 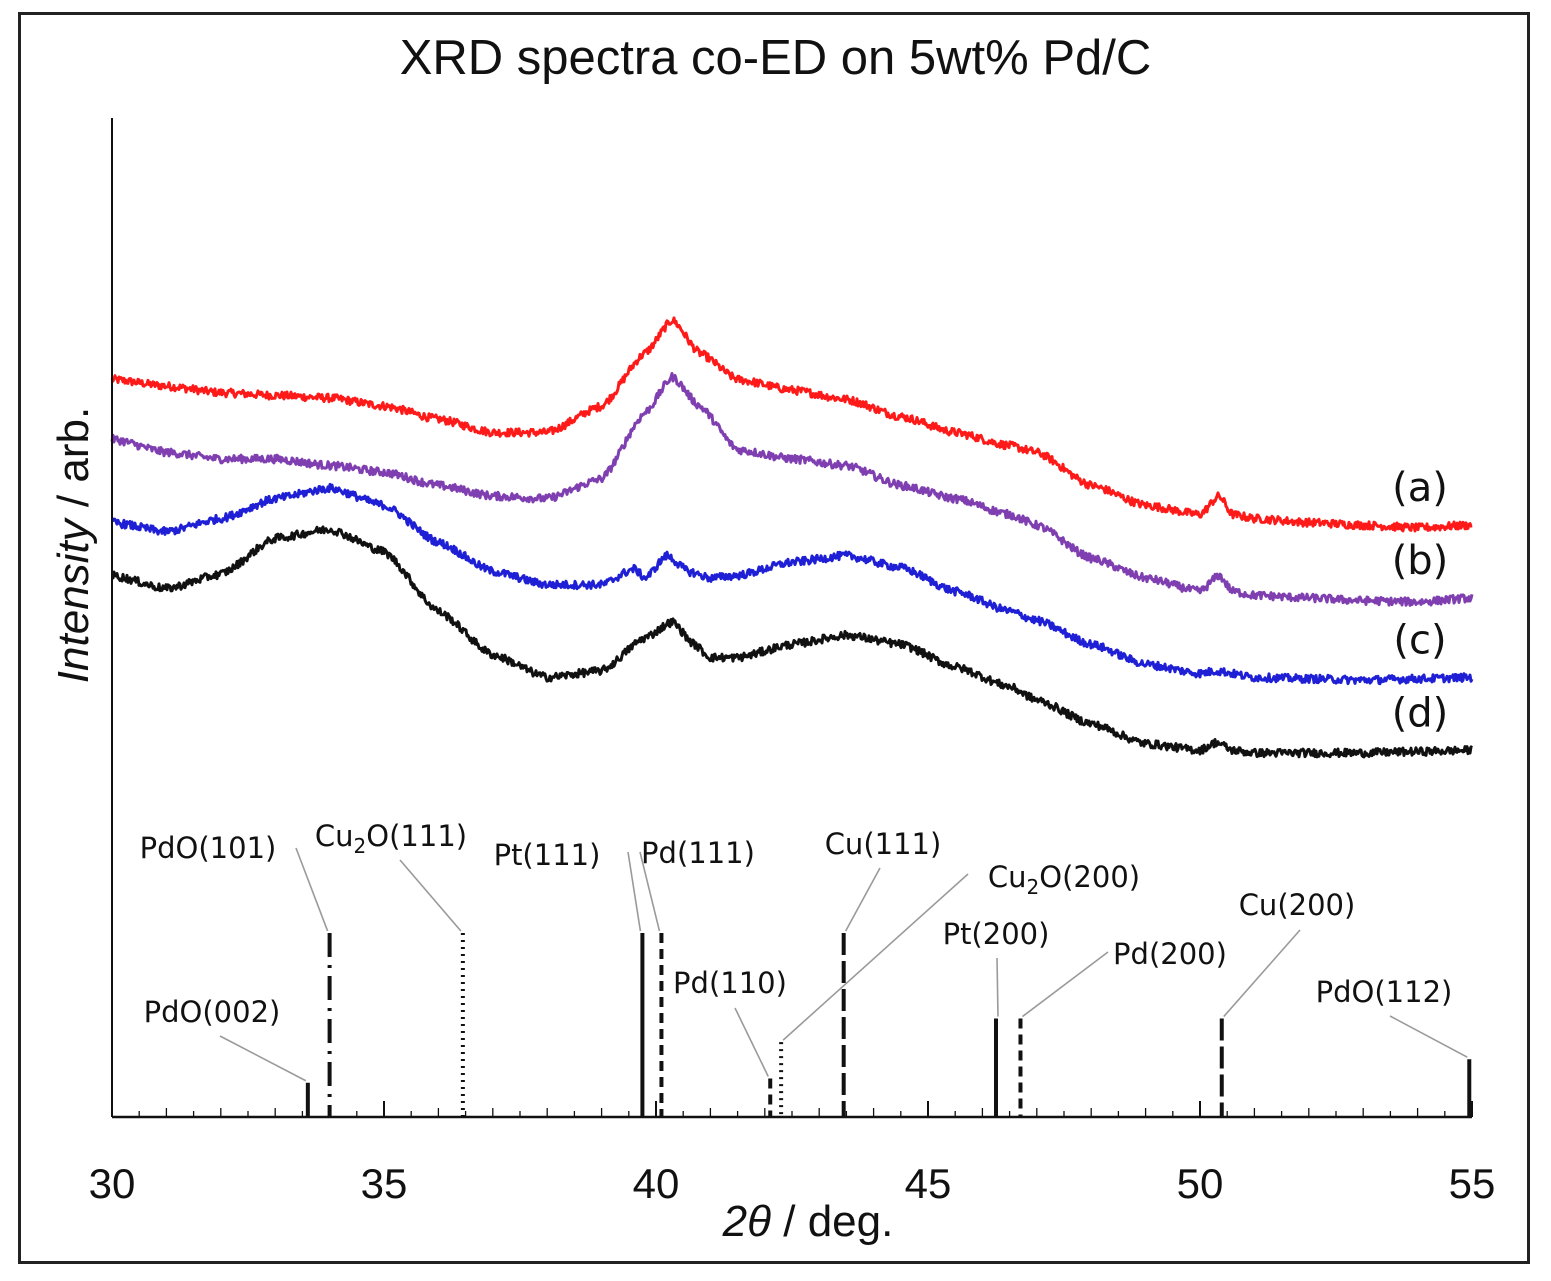 I want to click on chart-title: XRD spectra co-ED on 5wt% Pd/C, so click(x=775, y=58).